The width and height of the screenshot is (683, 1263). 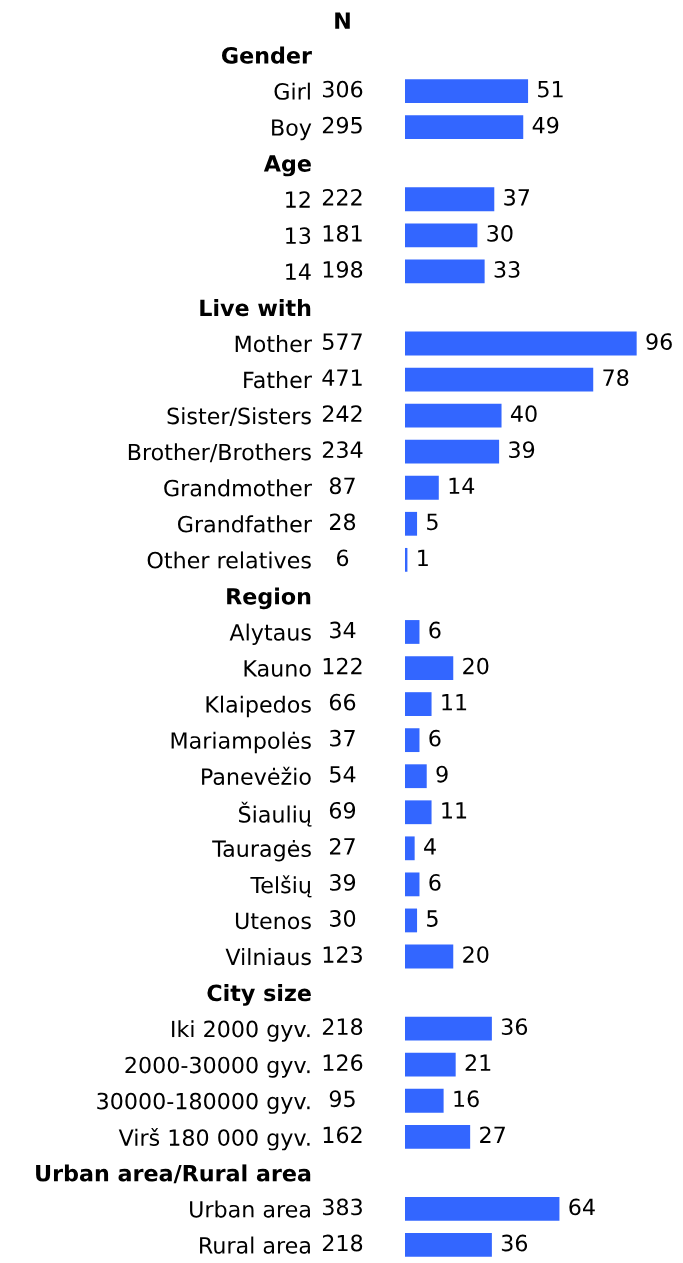 I want to click on y-tick-label: Telšių, so click(x=281, y=886).